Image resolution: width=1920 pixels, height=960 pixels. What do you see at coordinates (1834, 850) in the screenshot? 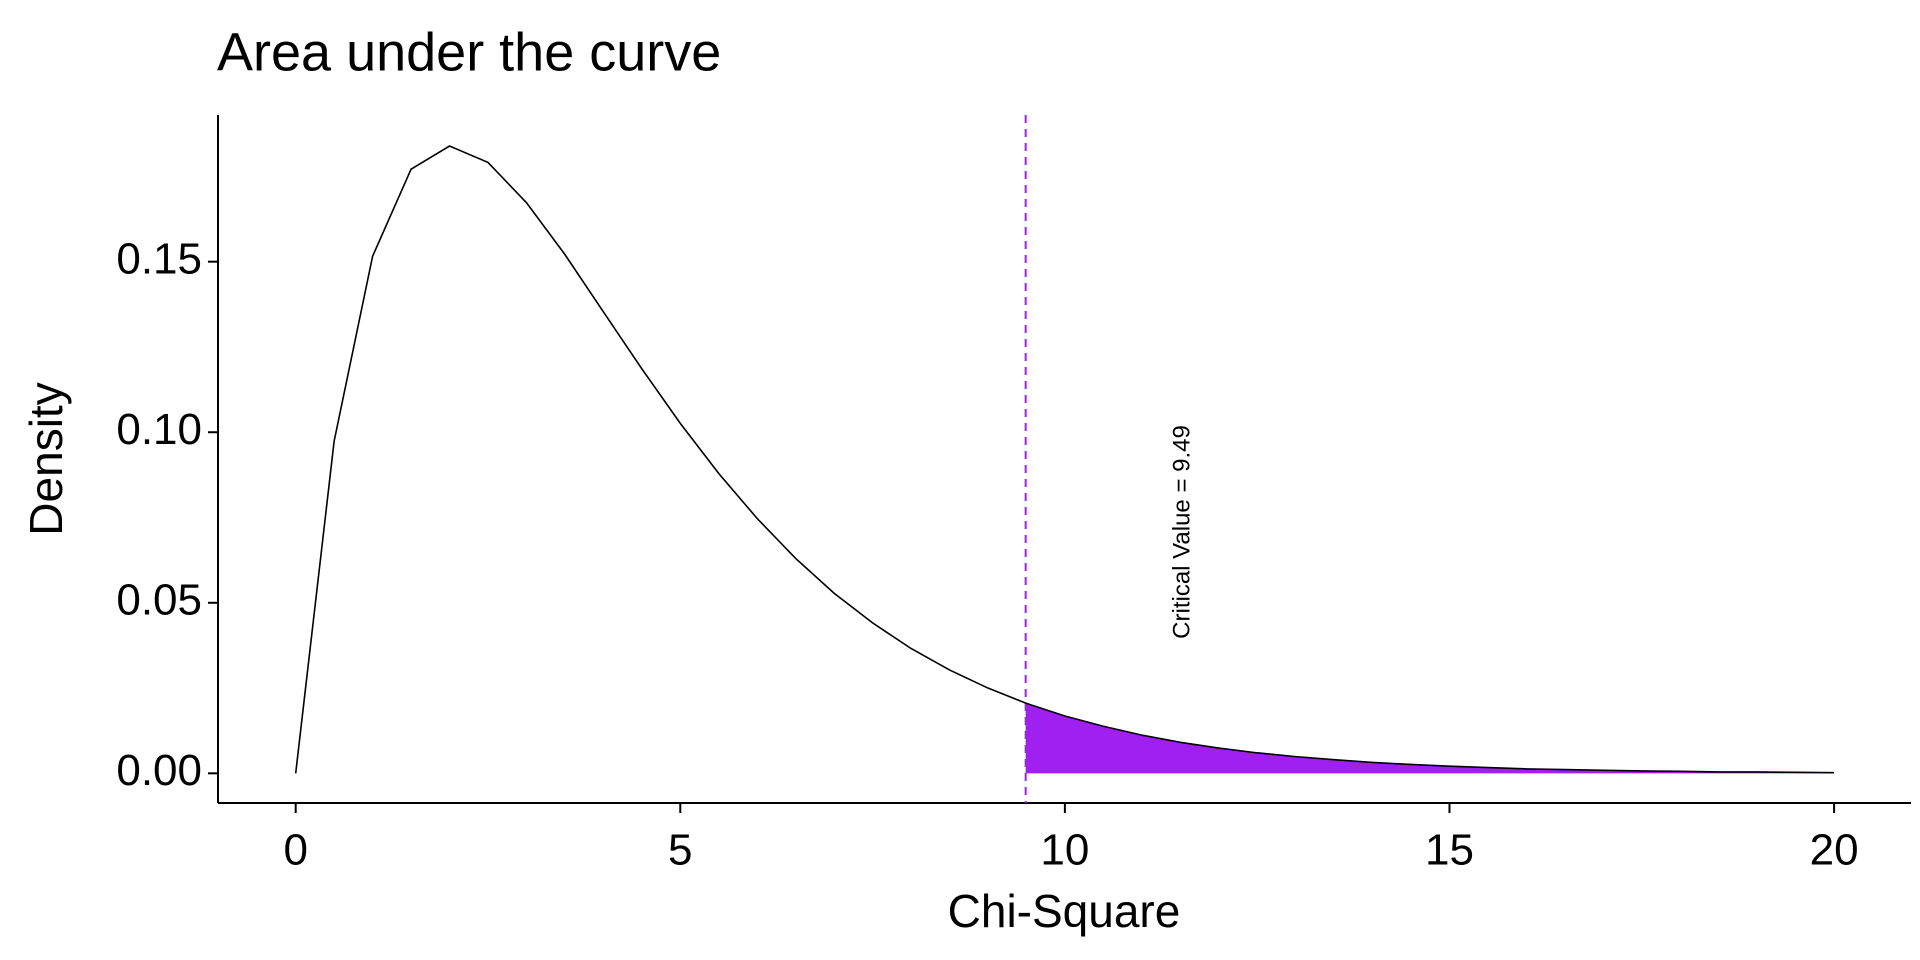
I see `x-tick-label: 20` at bounding box center [1834, 850].